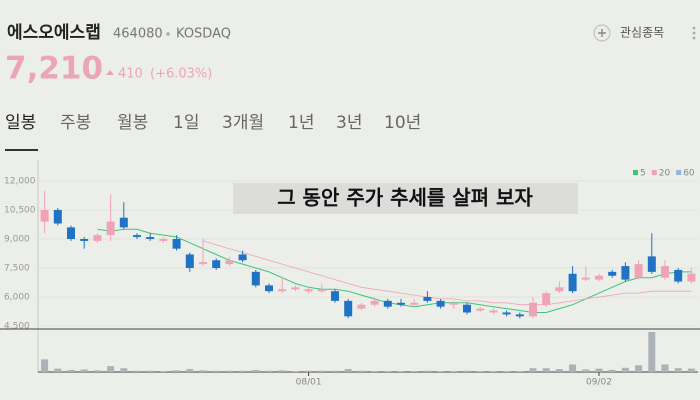  Describe the element at coordinates (181, 74) in the screenshot. I see `change-pct: (+6.03%)` at that location.